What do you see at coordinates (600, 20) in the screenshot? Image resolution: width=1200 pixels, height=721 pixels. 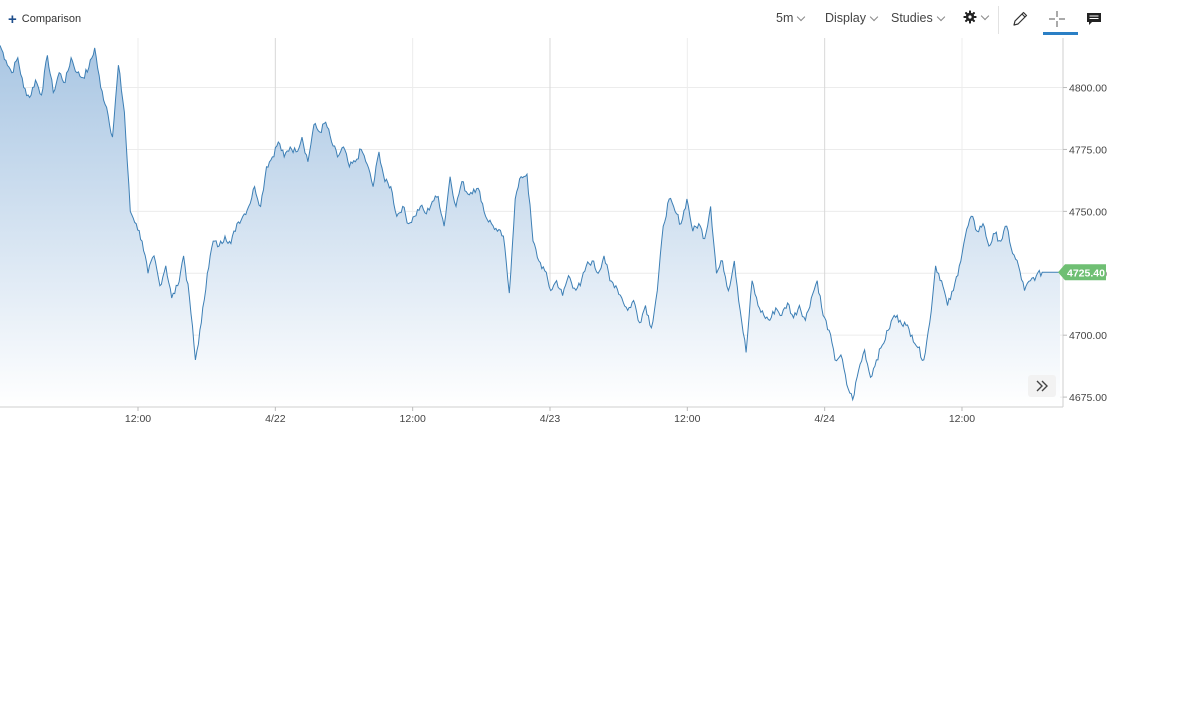 I see `chart-toolbar: + Comparison 5m Display Studies` at bounding box center [600, 20].